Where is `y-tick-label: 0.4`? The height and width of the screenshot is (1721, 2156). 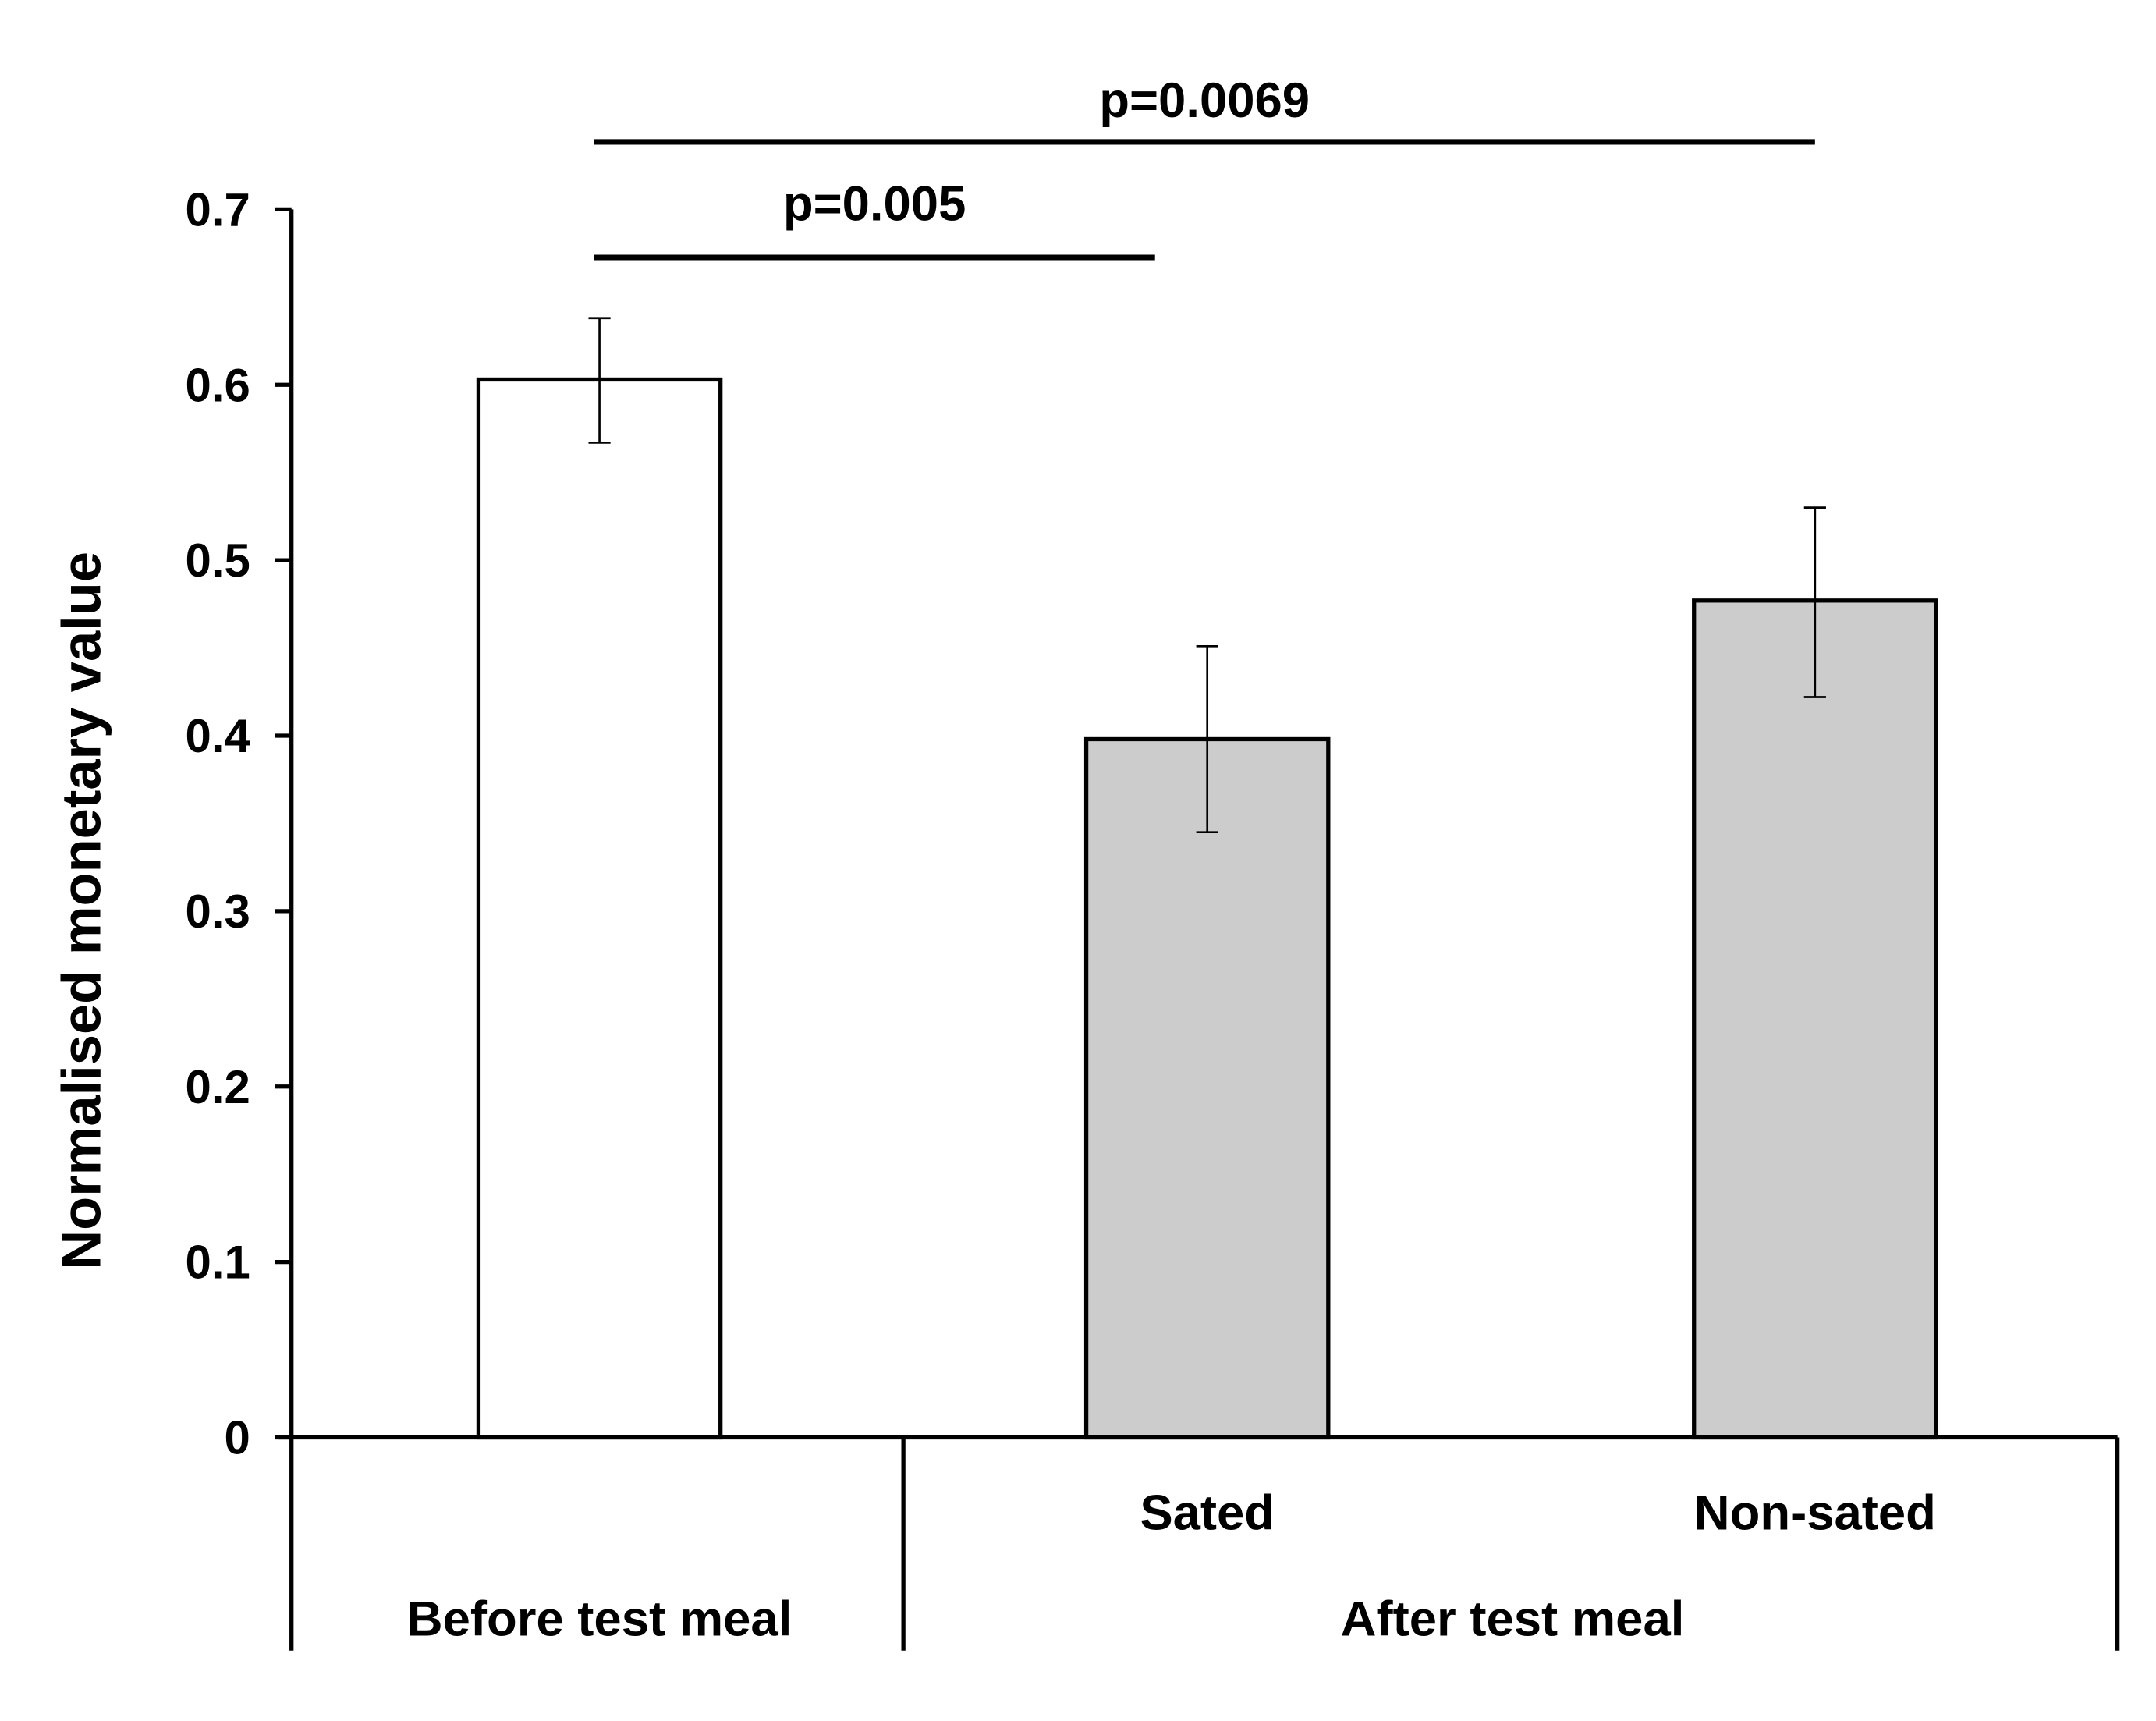
y-tick-label: 0.4 is located at coordinates (218, 736).